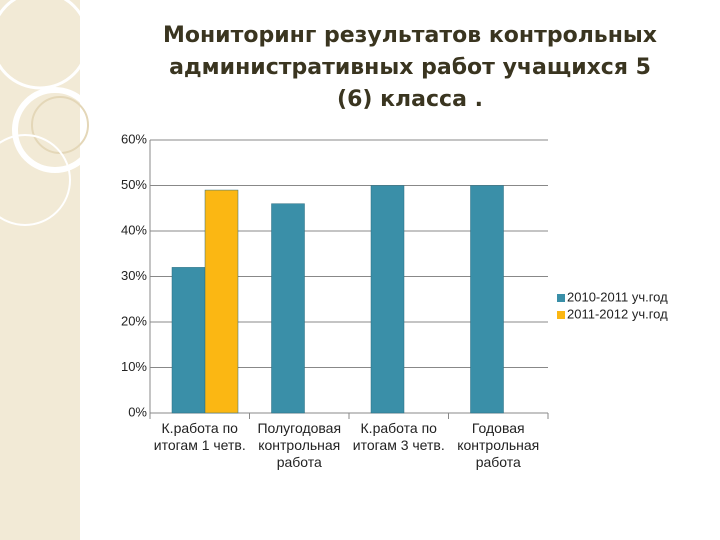 The height and width of the screenshot is (540, 720). Describe the element at coordinates (137, 411) in the screenshot. I see `y-tick-label: 0%` at that location.